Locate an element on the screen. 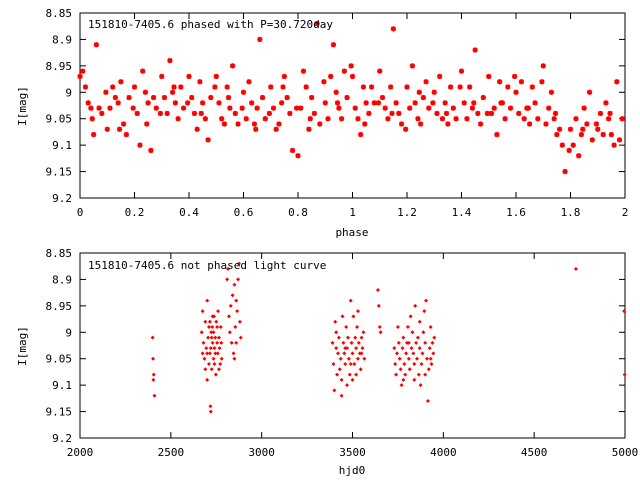 The height and width of the screenshot is (484, 640). x-tick-label: 0.8 is located at coordinates (298, 212).